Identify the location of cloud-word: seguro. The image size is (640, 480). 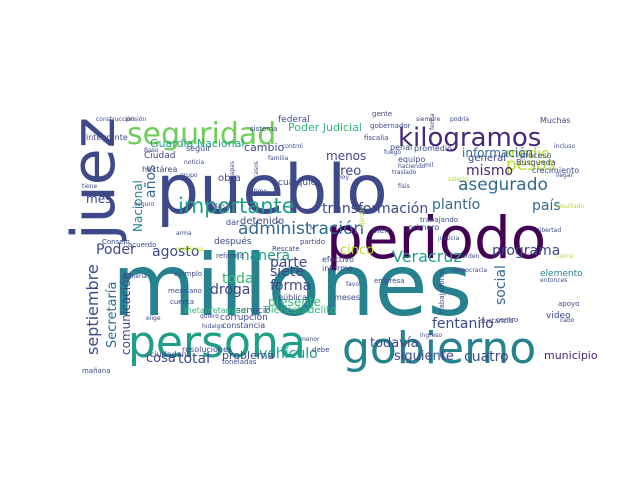
(144, 204).